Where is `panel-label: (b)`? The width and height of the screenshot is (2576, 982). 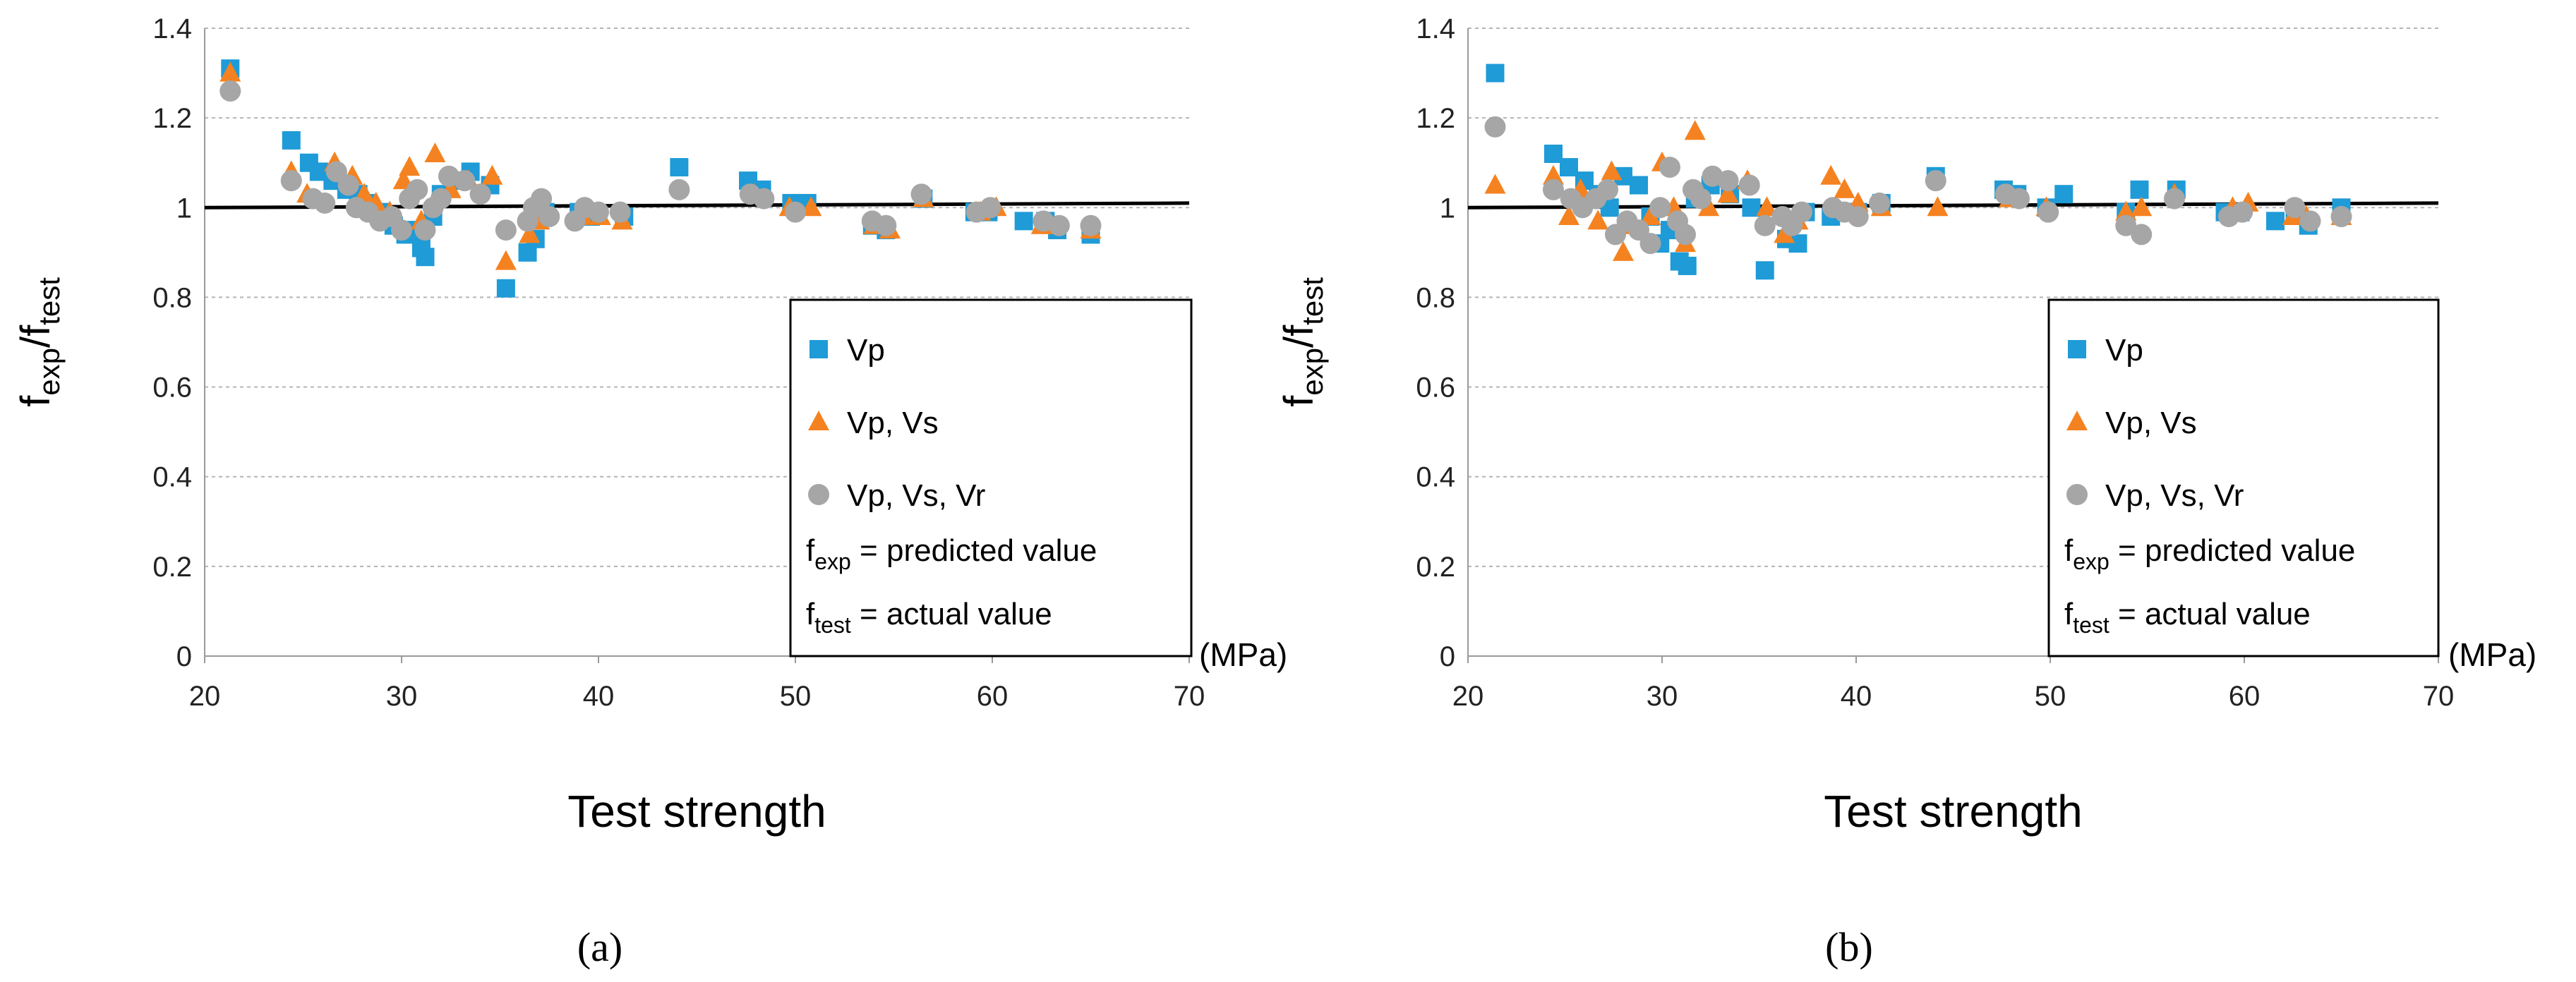
panel-label: (b) is located at coordinates (1849, 947).